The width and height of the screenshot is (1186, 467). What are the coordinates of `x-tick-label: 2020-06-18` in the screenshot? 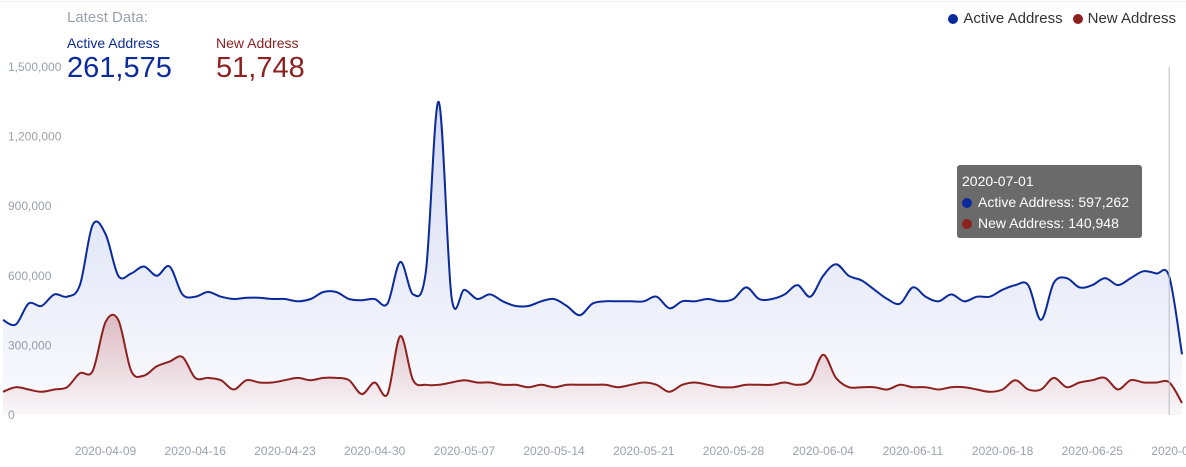 It's located at (1003, 451).